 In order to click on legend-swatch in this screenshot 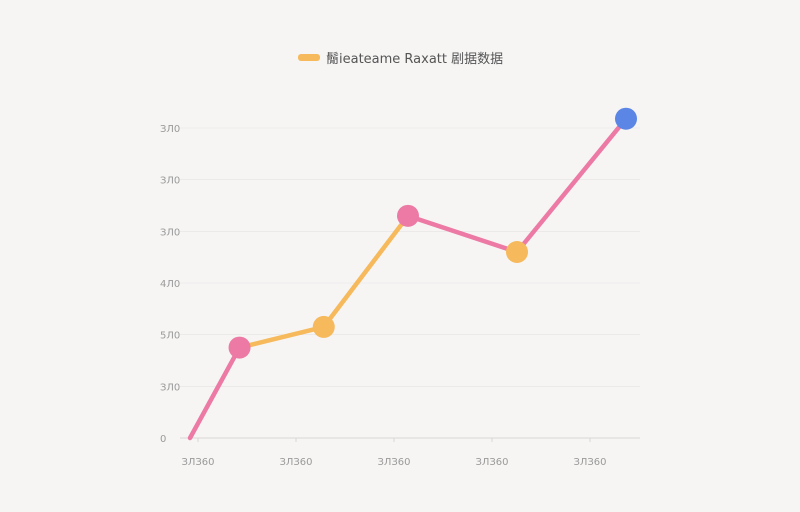, I will do `click(309, 57)`.